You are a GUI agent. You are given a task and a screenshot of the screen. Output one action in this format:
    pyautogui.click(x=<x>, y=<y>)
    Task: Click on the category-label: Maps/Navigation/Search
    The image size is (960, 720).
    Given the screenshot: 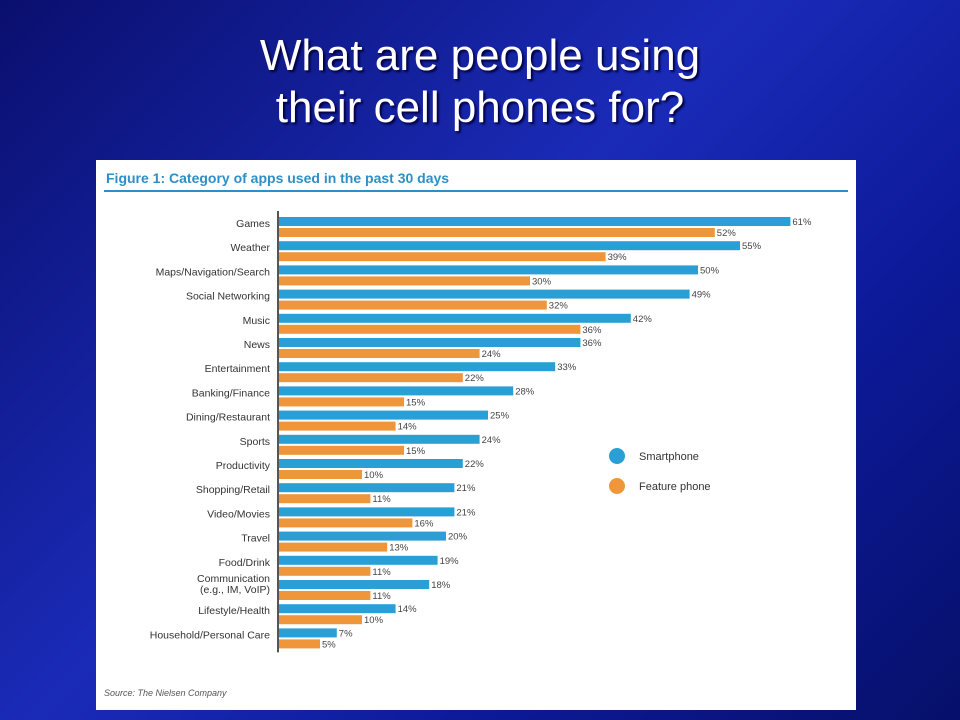 What is the action you would take?
    pyautogui.click(x=213, y=272)
    